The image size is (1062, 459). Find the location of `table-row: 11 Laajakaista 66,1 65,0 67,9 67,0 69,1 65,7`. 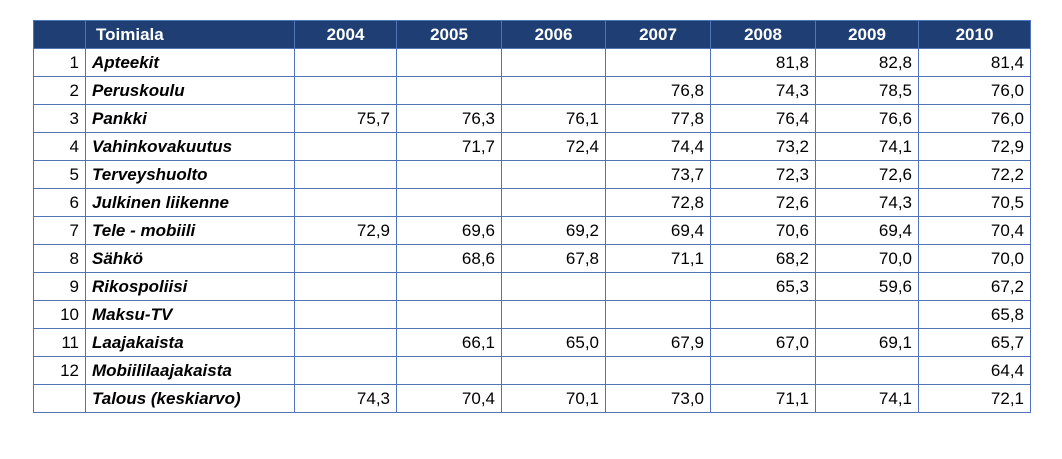

table-row: 11 Laajakaista 66,1 65,0 67,9 67,0 69,1 65,7 is located at coordinates (532, 342).